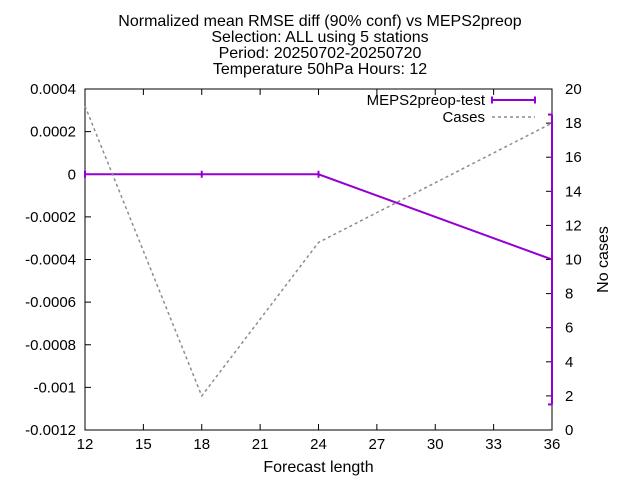 This screenshot has height=480, width=640. I want to click on y2-tick-label: 10, so click(573, 260).